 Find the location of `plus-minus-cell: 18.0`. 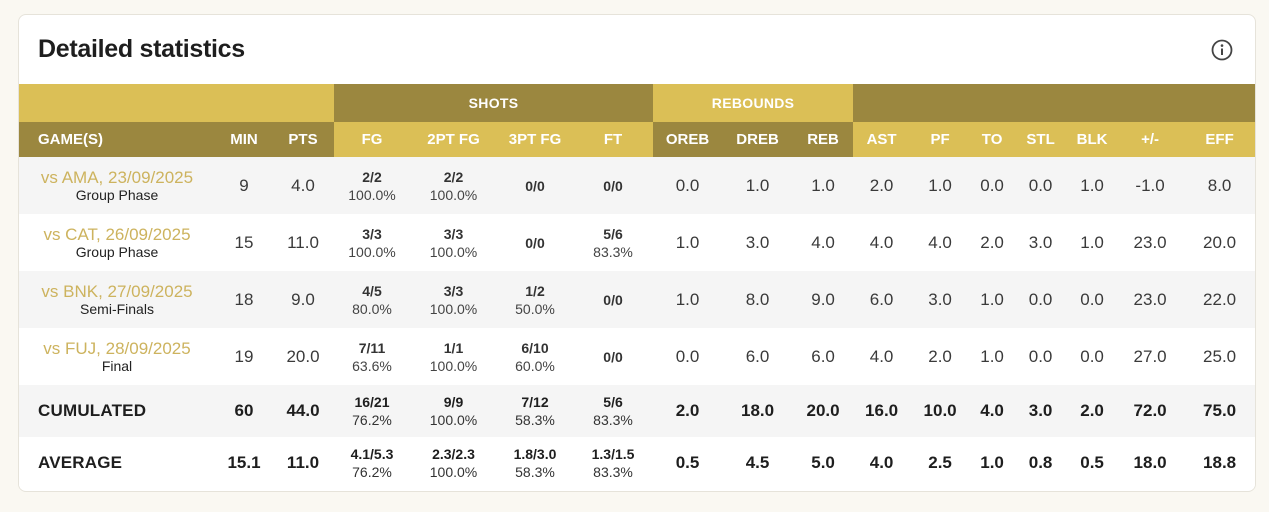

plus-minus-cell: 18.0 is located at coordinates (1150, 463).